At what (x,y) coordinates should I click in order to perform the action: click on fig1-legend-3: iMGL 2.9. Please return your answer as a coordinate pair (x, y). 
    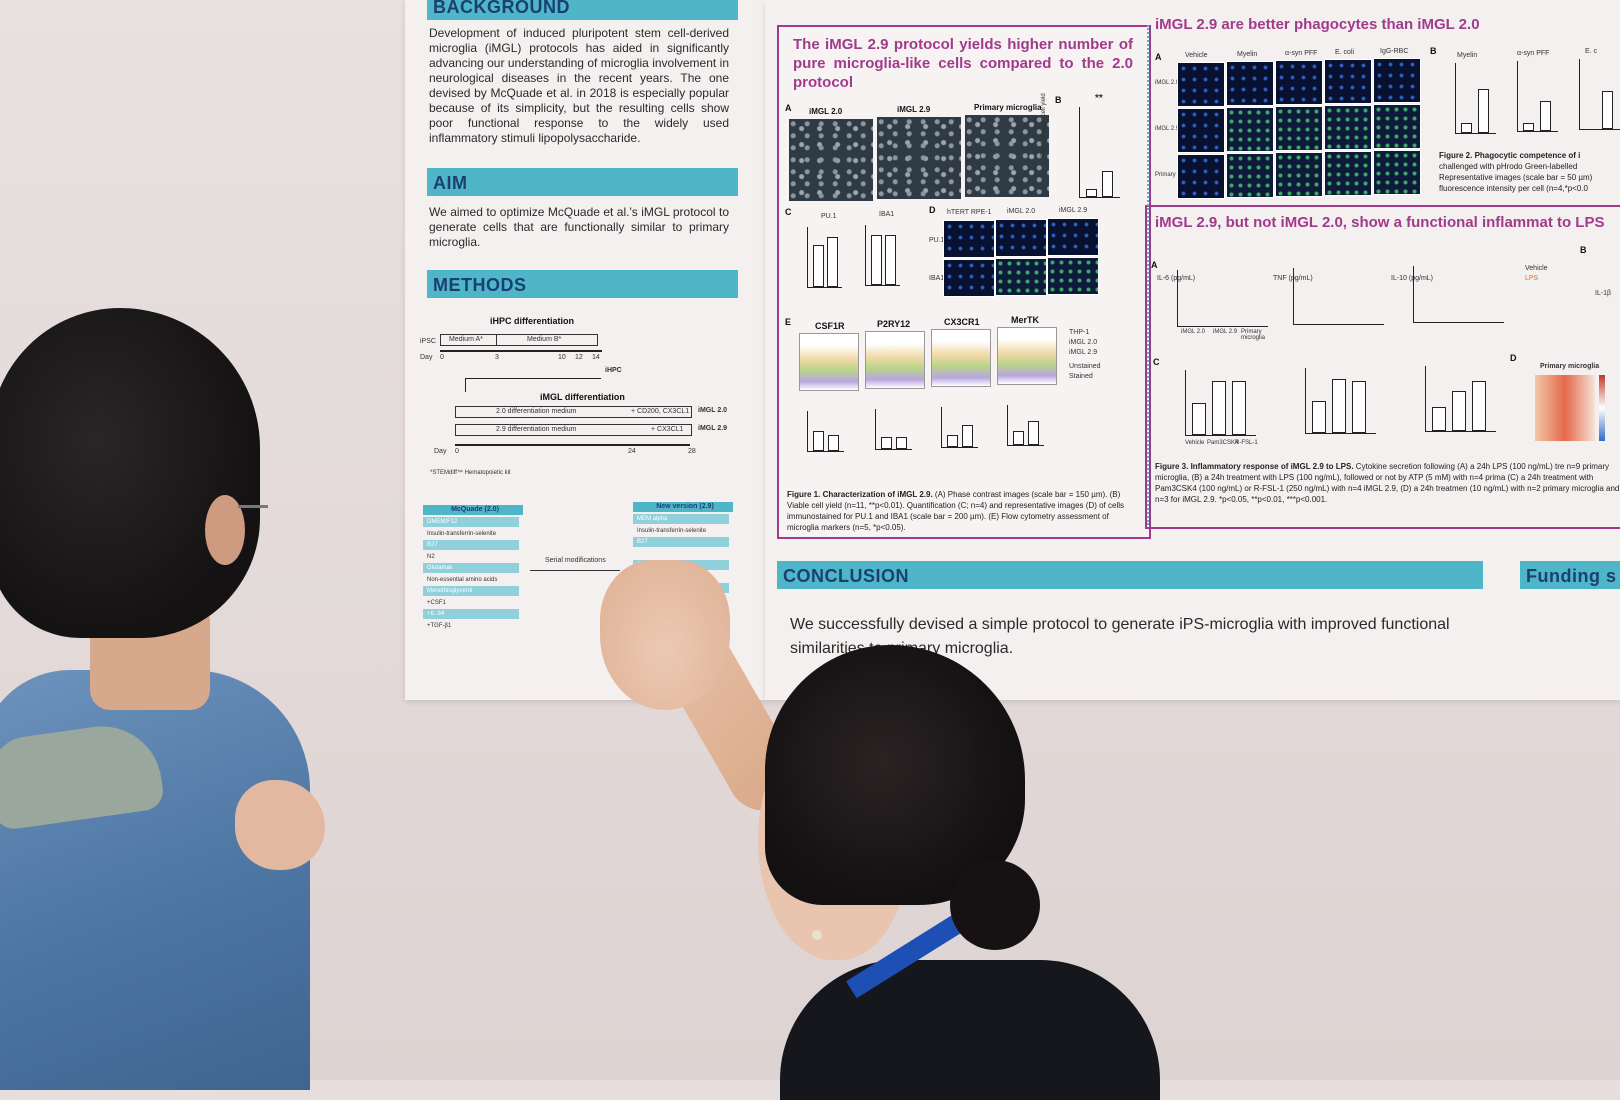
    Looking at the image, I should click on (1083, 352).